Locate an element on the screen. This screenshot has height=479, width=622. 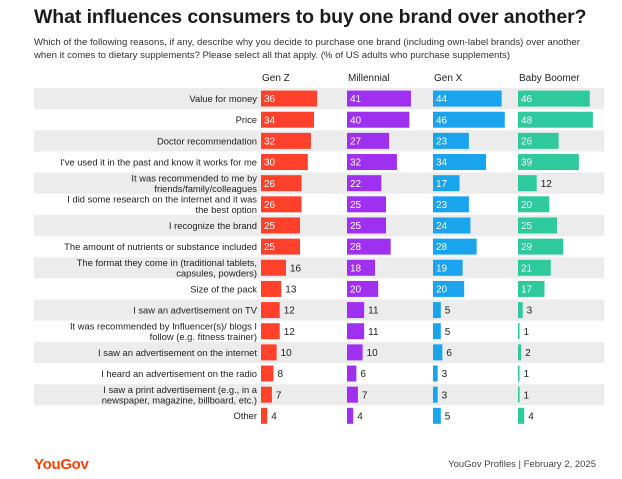
value-label-gen-x: 3 is located at coordinates (445, 374).